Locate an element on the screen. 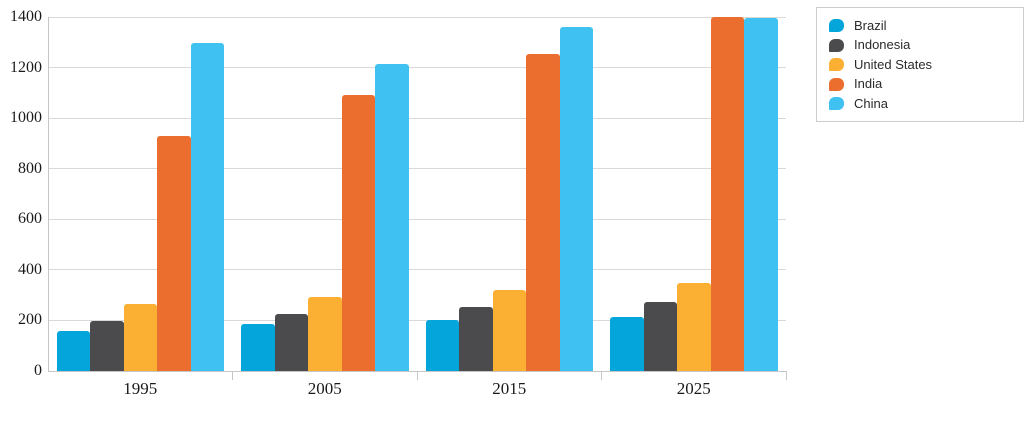 The image size is (1028, 428). bar-china-2025 is located at coordinates (761, 194).